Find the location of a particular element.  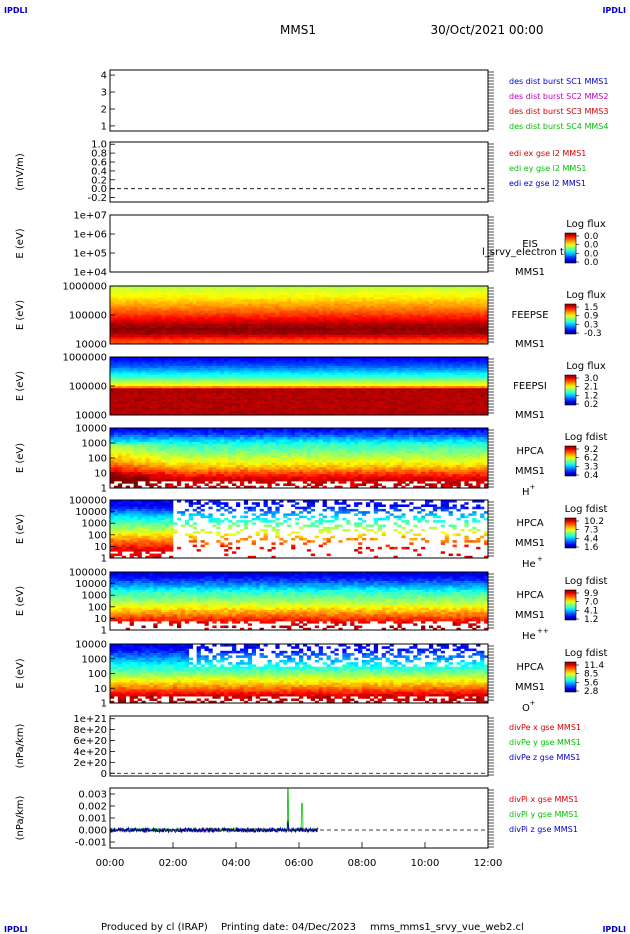

y-tick-label: 1.0 is located at coordinates (99, 145).